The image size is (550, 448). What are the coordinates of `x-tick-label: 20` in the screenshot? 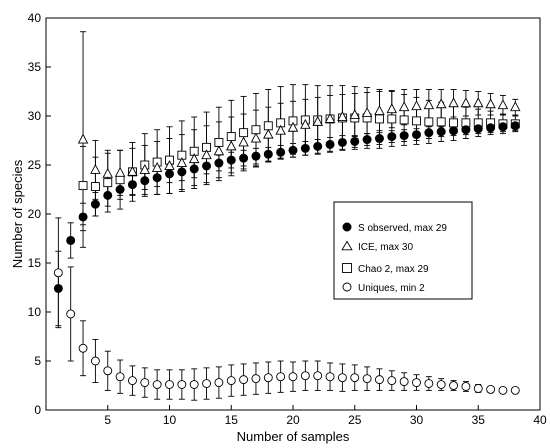 It's located at (293, 420).